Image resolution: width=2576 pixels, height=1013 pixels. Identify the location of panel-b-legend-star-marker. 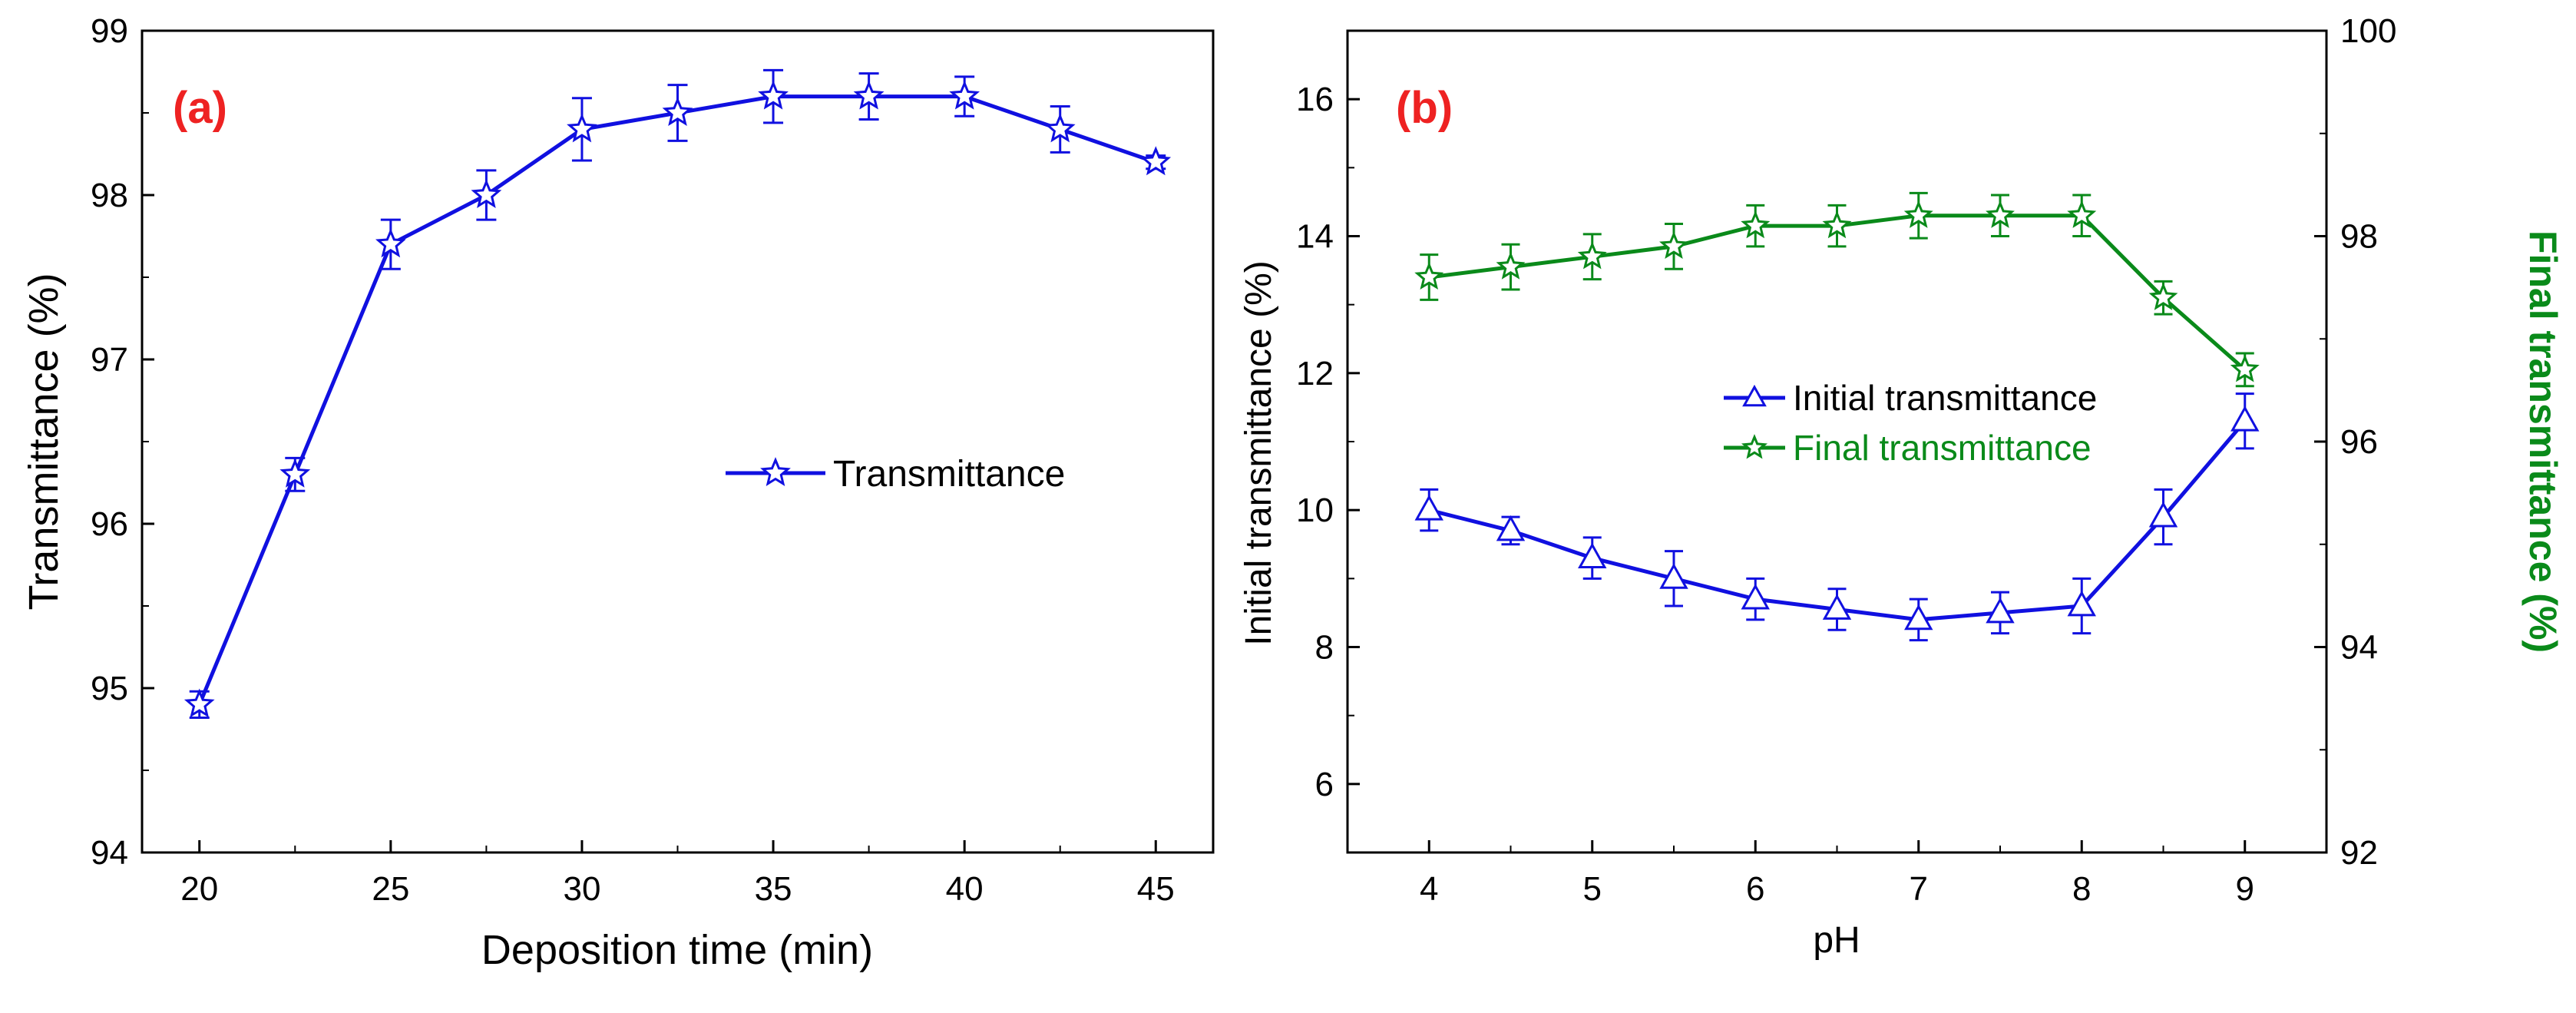
(1754, 447).